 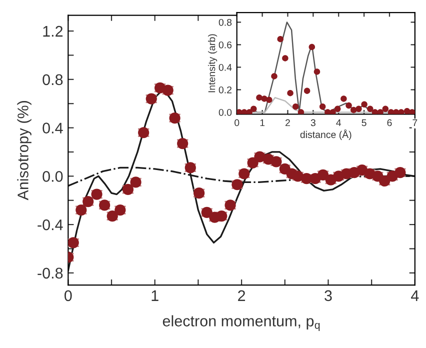 I want to click on y-axis-title: Anisotropy (%), so click(x=24, y=150).